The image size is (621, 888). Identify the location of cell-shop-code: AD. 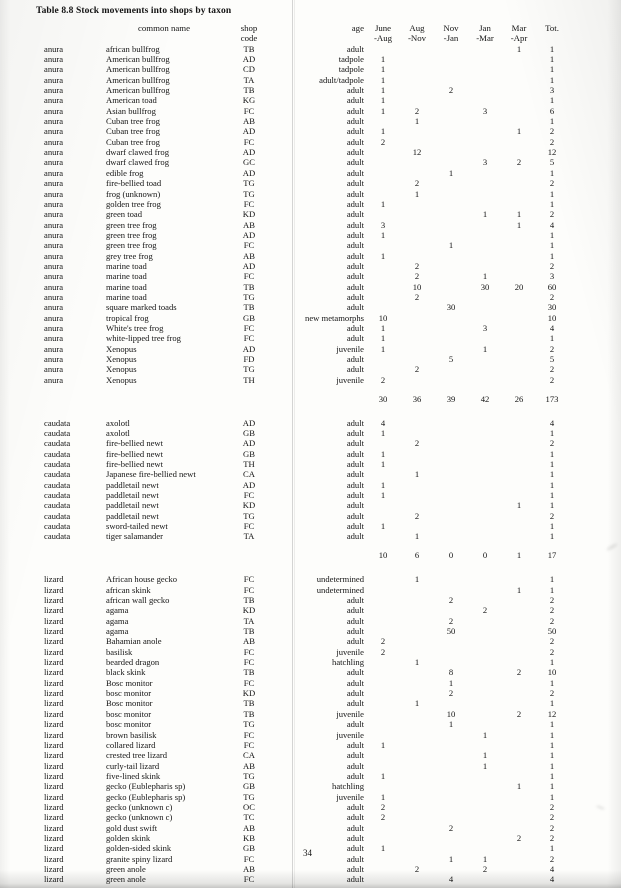
(249, 443).